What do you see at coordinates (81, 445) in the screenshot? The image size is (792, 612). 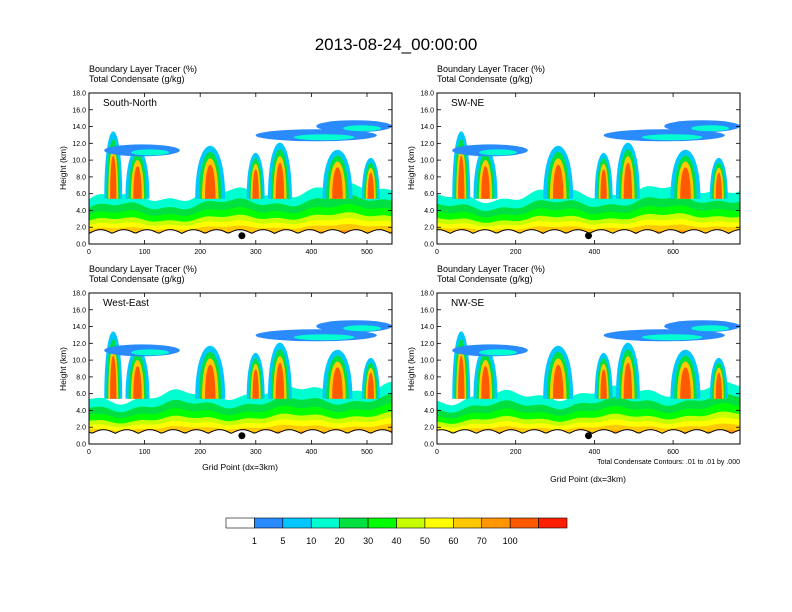 I see `y-tick-label: 0.0` at bounding box center [81, 445].